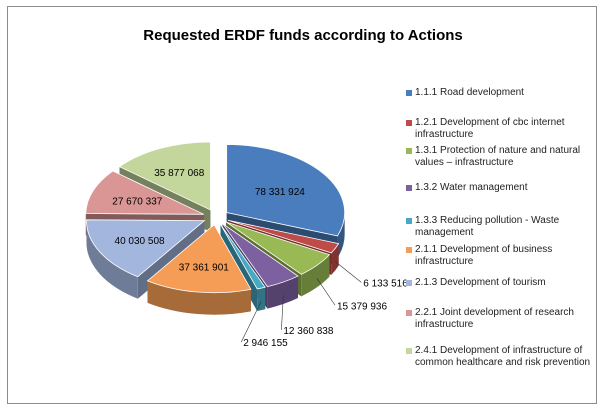 This screenshot has width=606, height=411. I want to click on slice-value-label: 2 946 155, so click(265, 343).